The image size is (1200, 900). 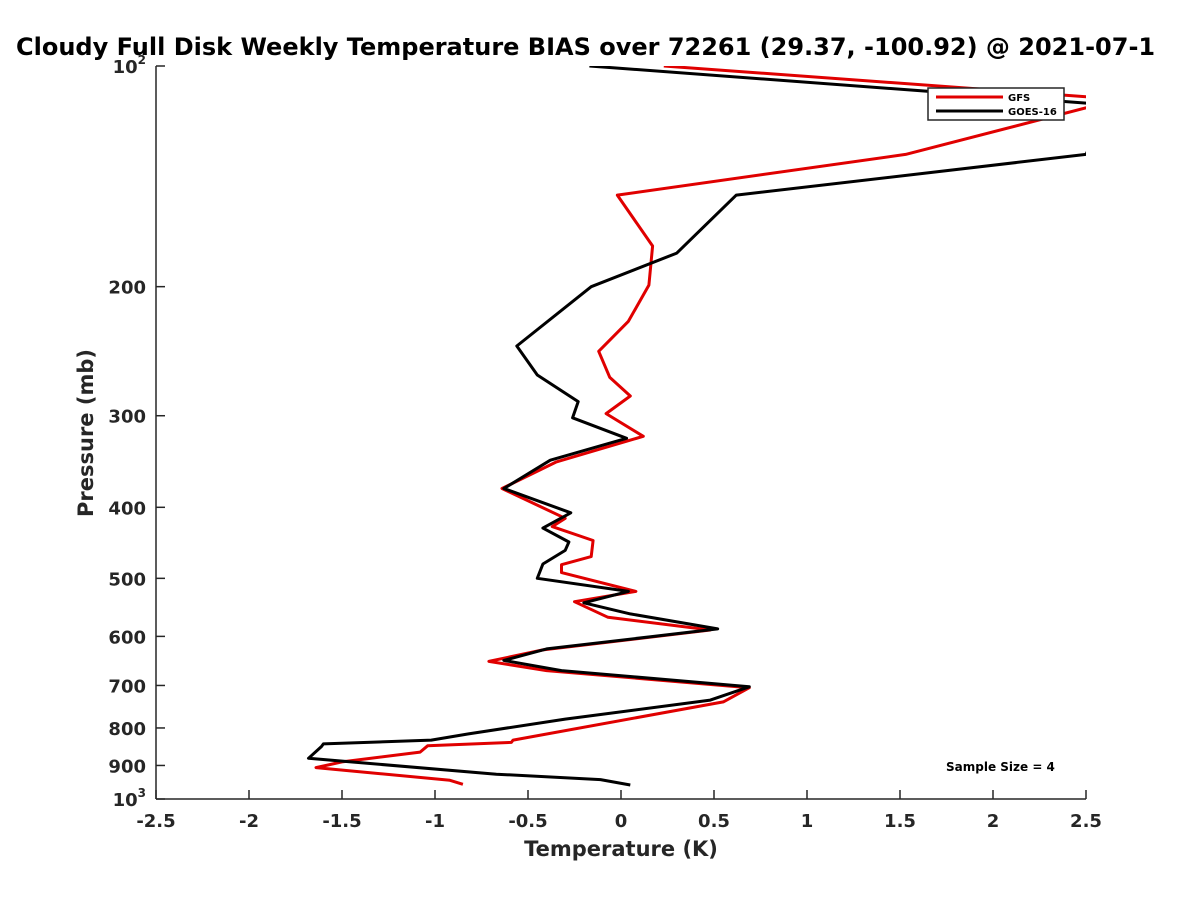 What do you see at coordinates (1086, 821) in the screenshot?
I see `x-tick-label: 2.5` at bounding box center [1086, 821].